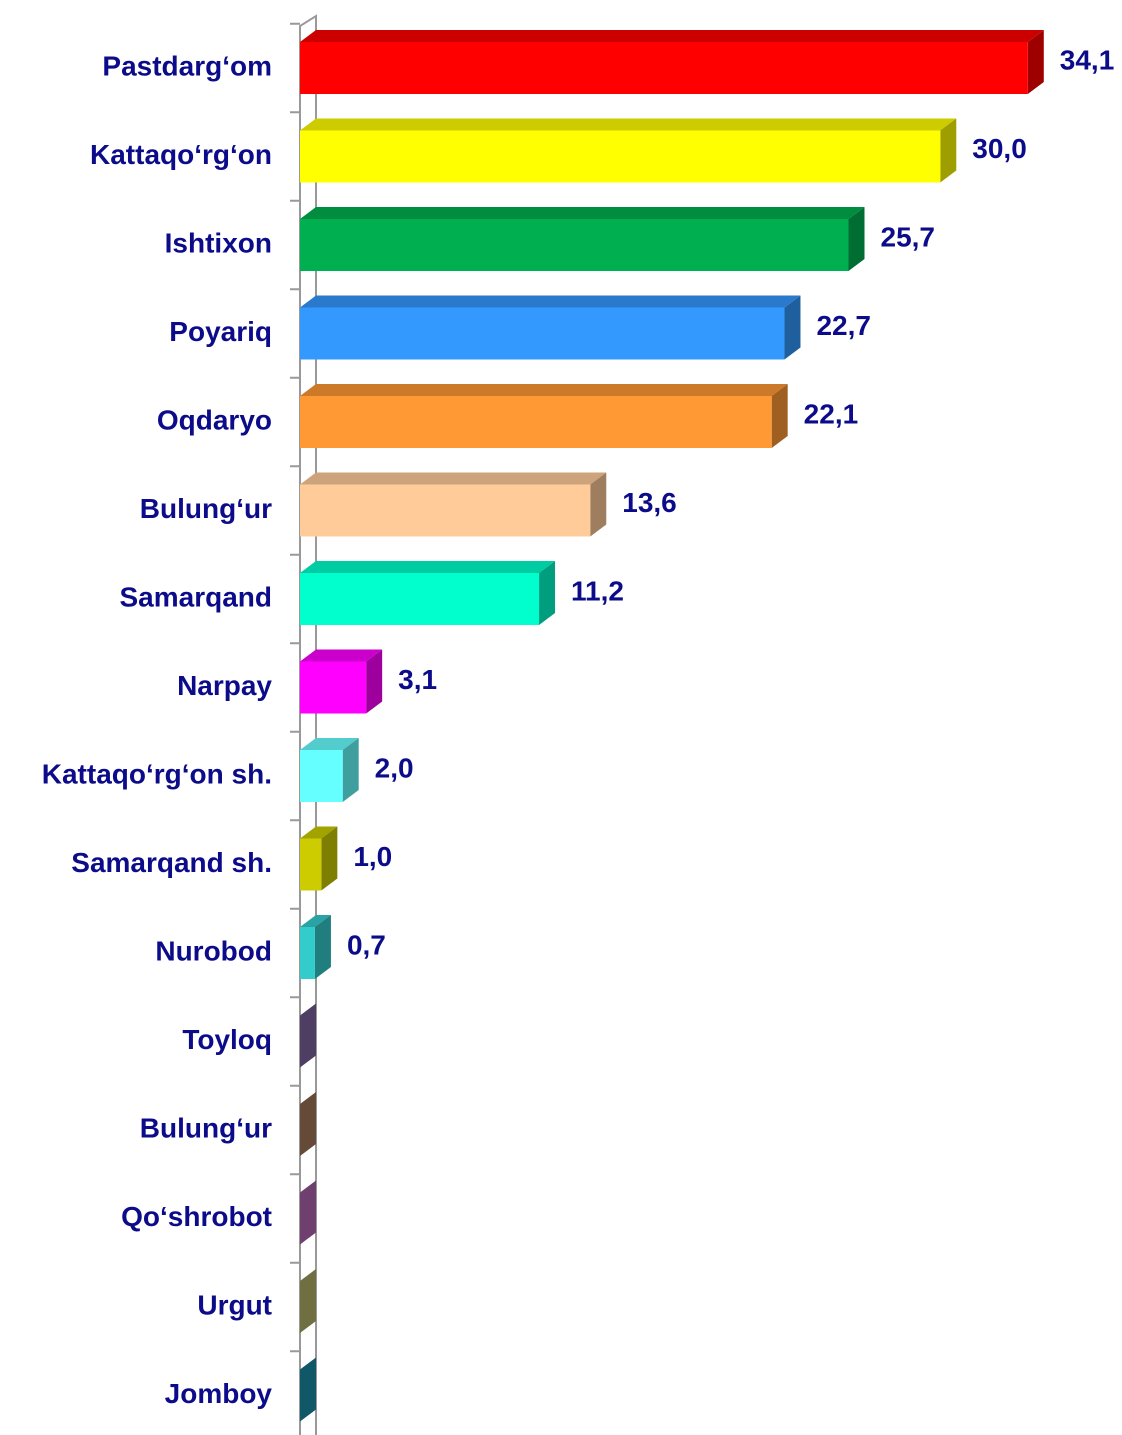  Describe the element at coordinates (218, 242) in the screenshot. I see `category-label: Ishtixon` at that location.